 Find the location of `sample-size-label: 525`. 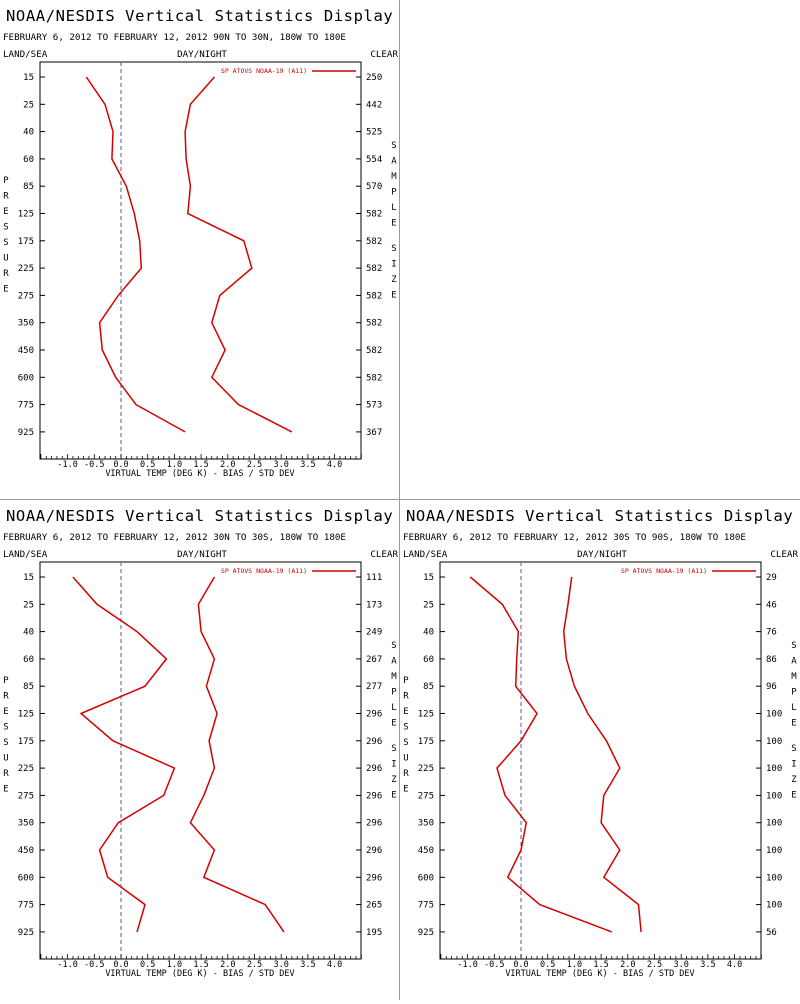

sample-size-label: 525 is located at coordinates (374, 133).